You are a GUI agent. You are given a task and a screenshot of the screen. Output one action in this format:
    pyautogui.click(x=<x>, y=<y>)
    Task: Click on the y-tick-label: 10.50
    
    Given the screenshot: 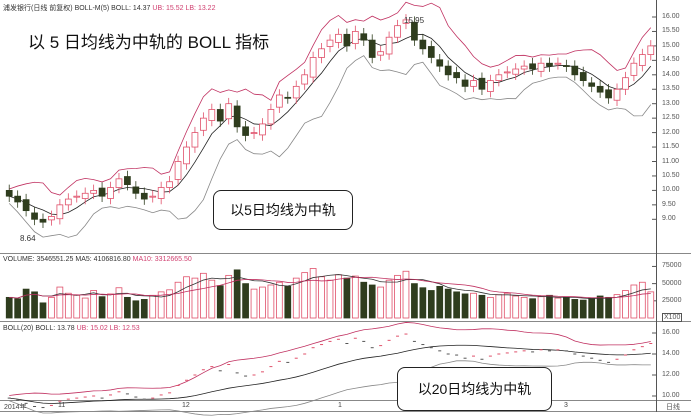 What is the action you would take?
    pyautogui.click(x=671, y=175)
    